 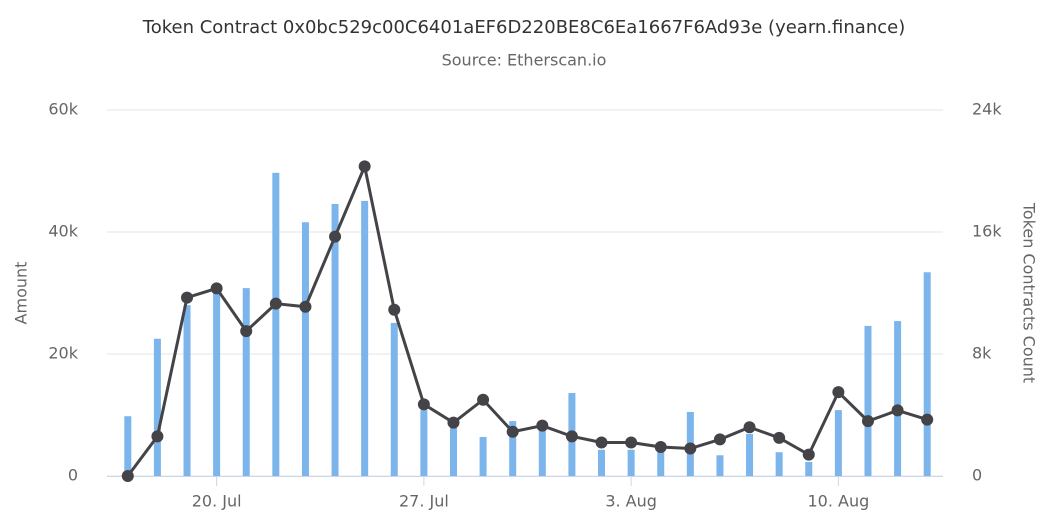 What do you see at coordinates (424, 501) in the screenshot?
I see `x-tick-label: 27. Jul` at bounding box center [424, 501].